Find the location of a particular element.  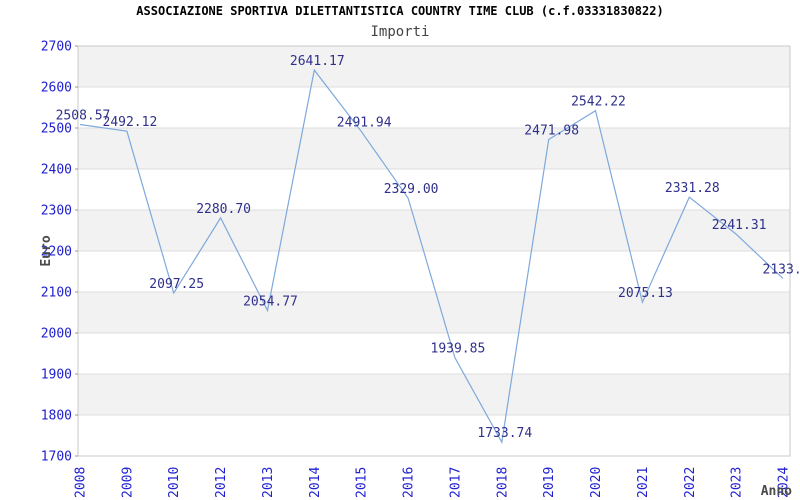

y-axis-tick-label: 2300 is located at coordinates (56, 211).